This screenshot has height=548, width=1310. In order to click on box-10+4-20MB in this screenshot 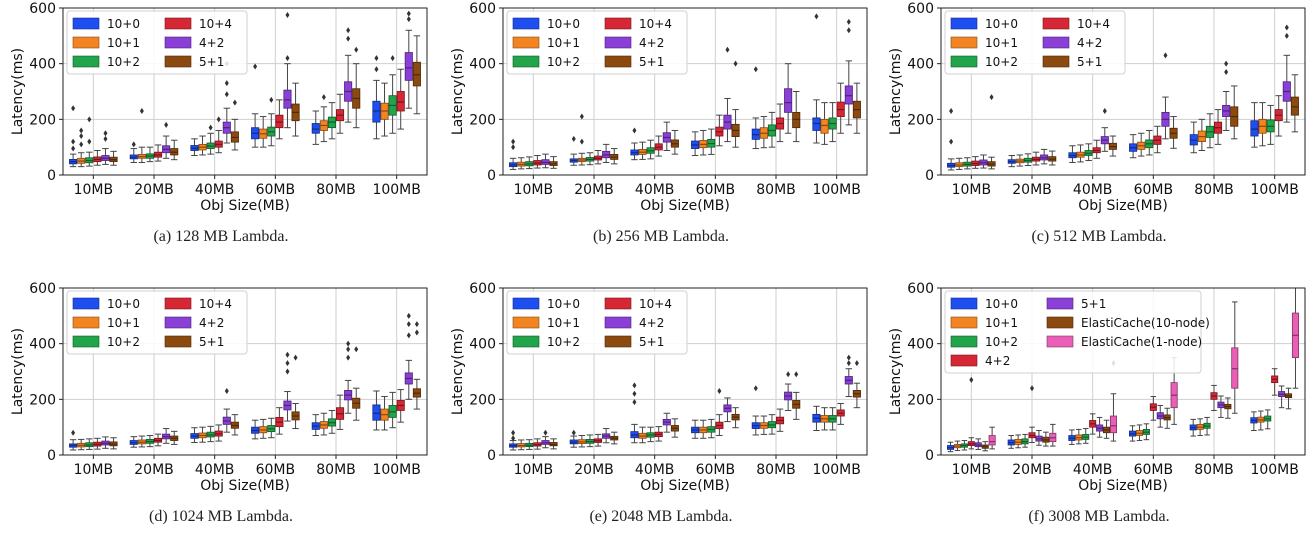, I will do `click(158, 440)`.